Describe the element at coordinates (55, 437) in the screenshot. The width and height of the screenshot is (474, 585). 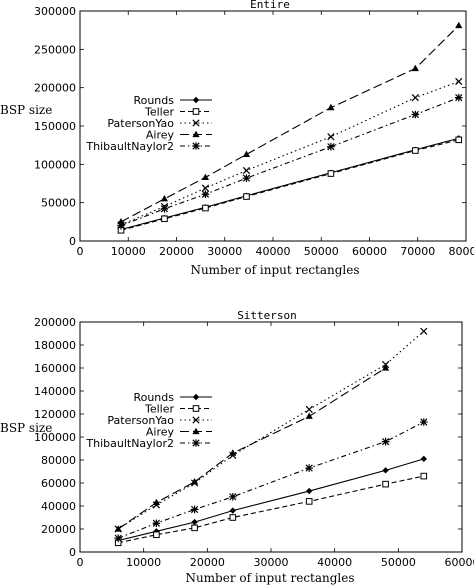
I see `y-tick-label: 100000` at that location.